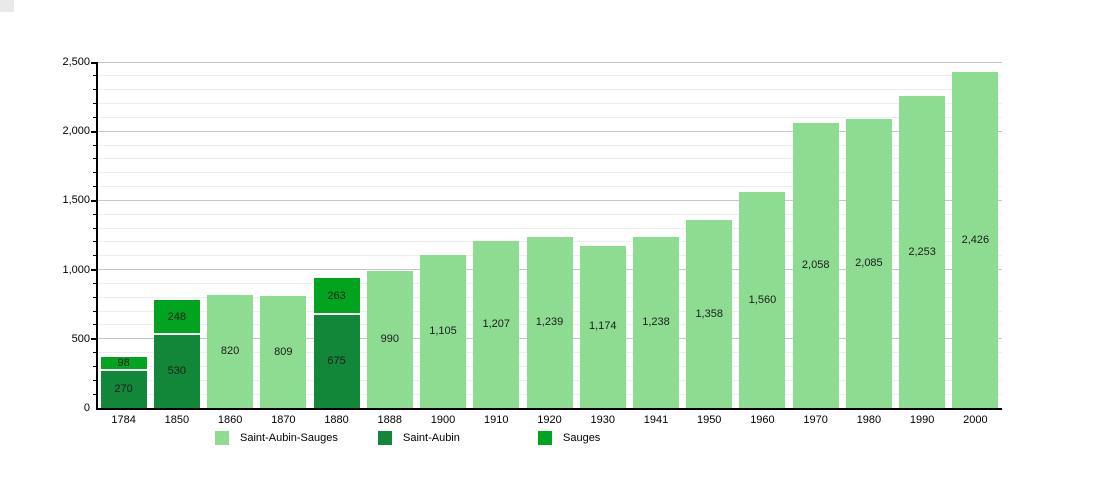 Image resolution: width=1100 pixels, height=500 pixels. Describe the element at coordinates (336, 420) in the screenshot. I see `x-axis-label: 1880` at that location.